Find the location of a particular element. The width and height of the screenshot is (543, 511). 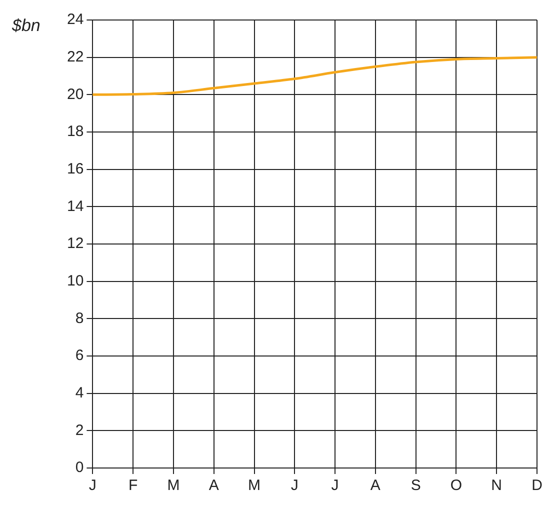

y-tick-label: 24 is located at coordinates (75, 19).